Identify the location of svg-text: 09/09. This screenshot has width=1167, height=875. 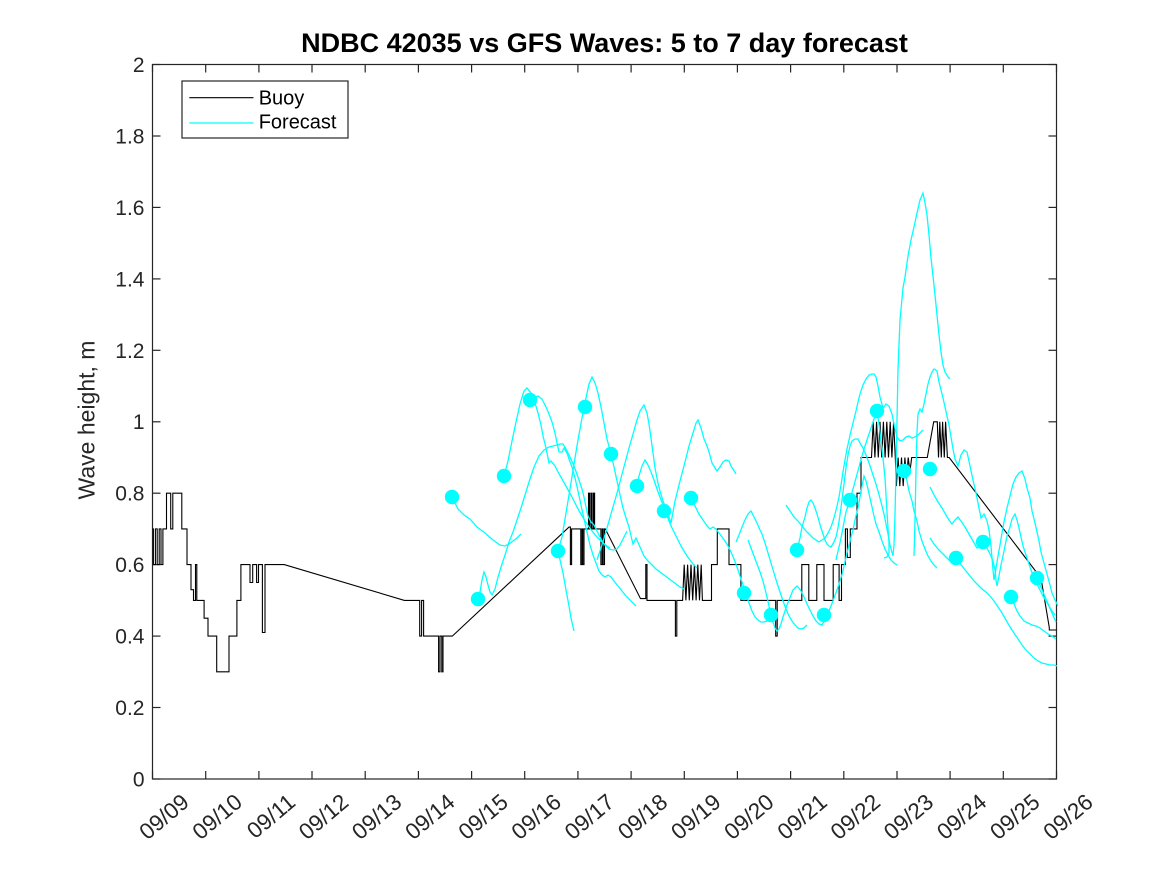
(164, 816).